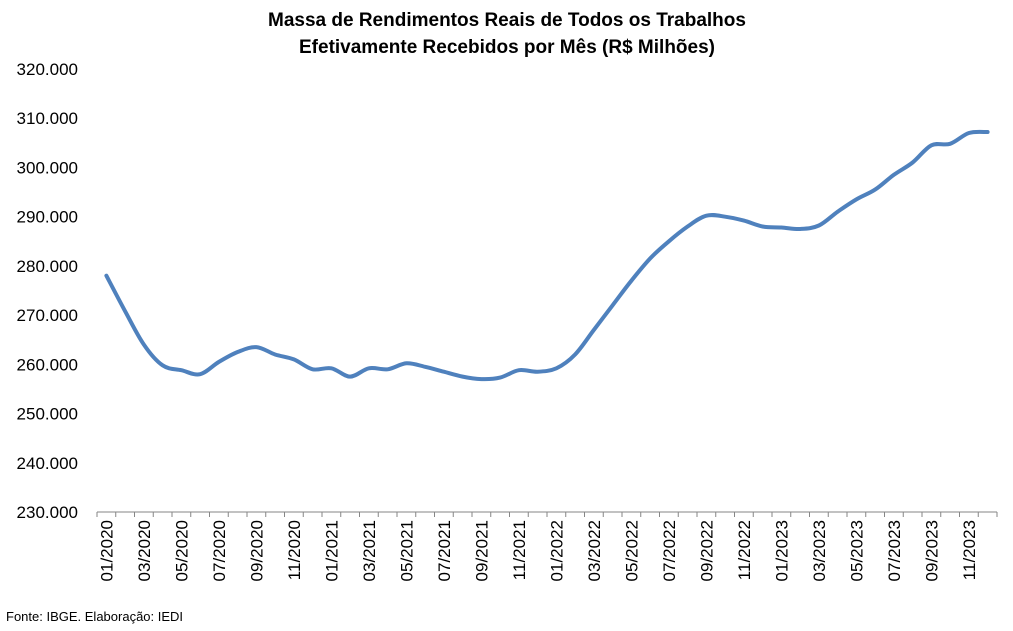 The height and width of the screenshot is (631, 1013). What do you see at coordinates (669, 550) in the screenshot?
I see `x-tick-label: 07/2022` at bounding box center [669, 550].